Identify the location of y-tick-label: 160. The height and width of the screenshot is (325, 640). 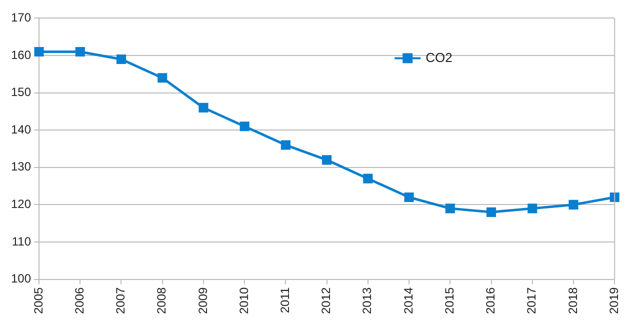
(21, 55).